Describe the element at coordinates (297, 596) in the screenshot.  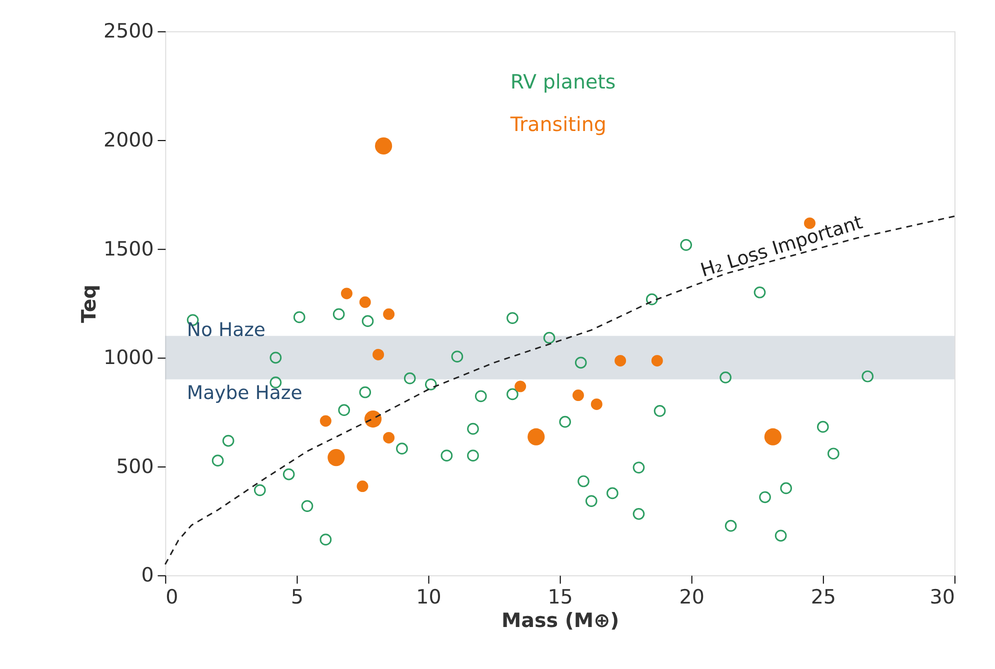
I see `x-tick-label: 5` at that location.